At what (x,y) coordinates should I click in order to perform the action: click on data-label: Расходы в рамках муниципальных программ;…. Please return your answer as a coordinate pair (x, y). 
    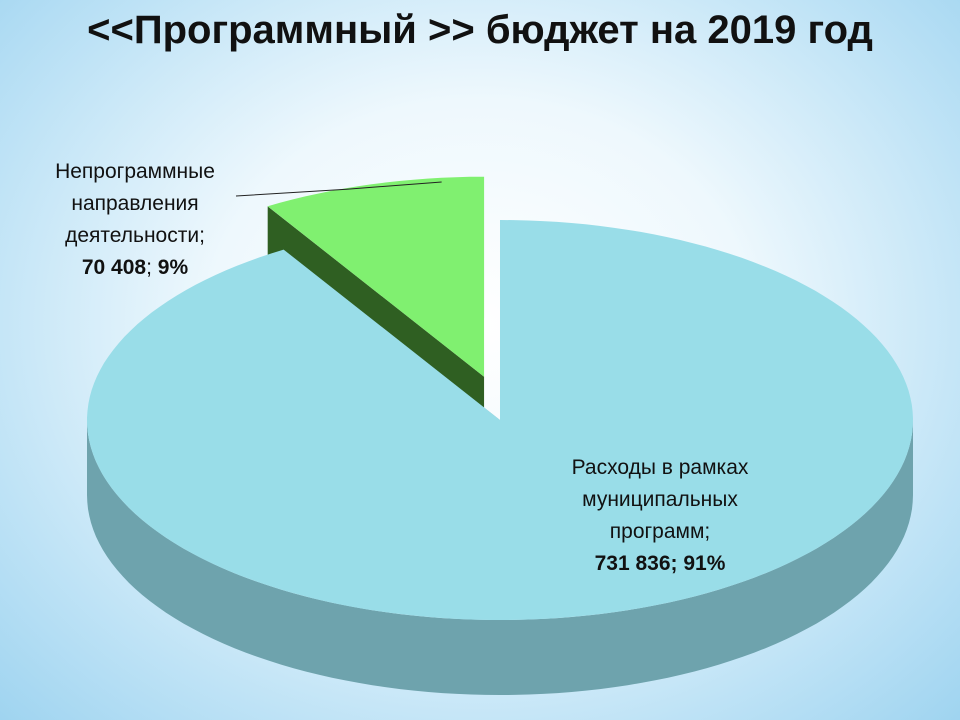
    Looking at the image, I should click on (660, 516).